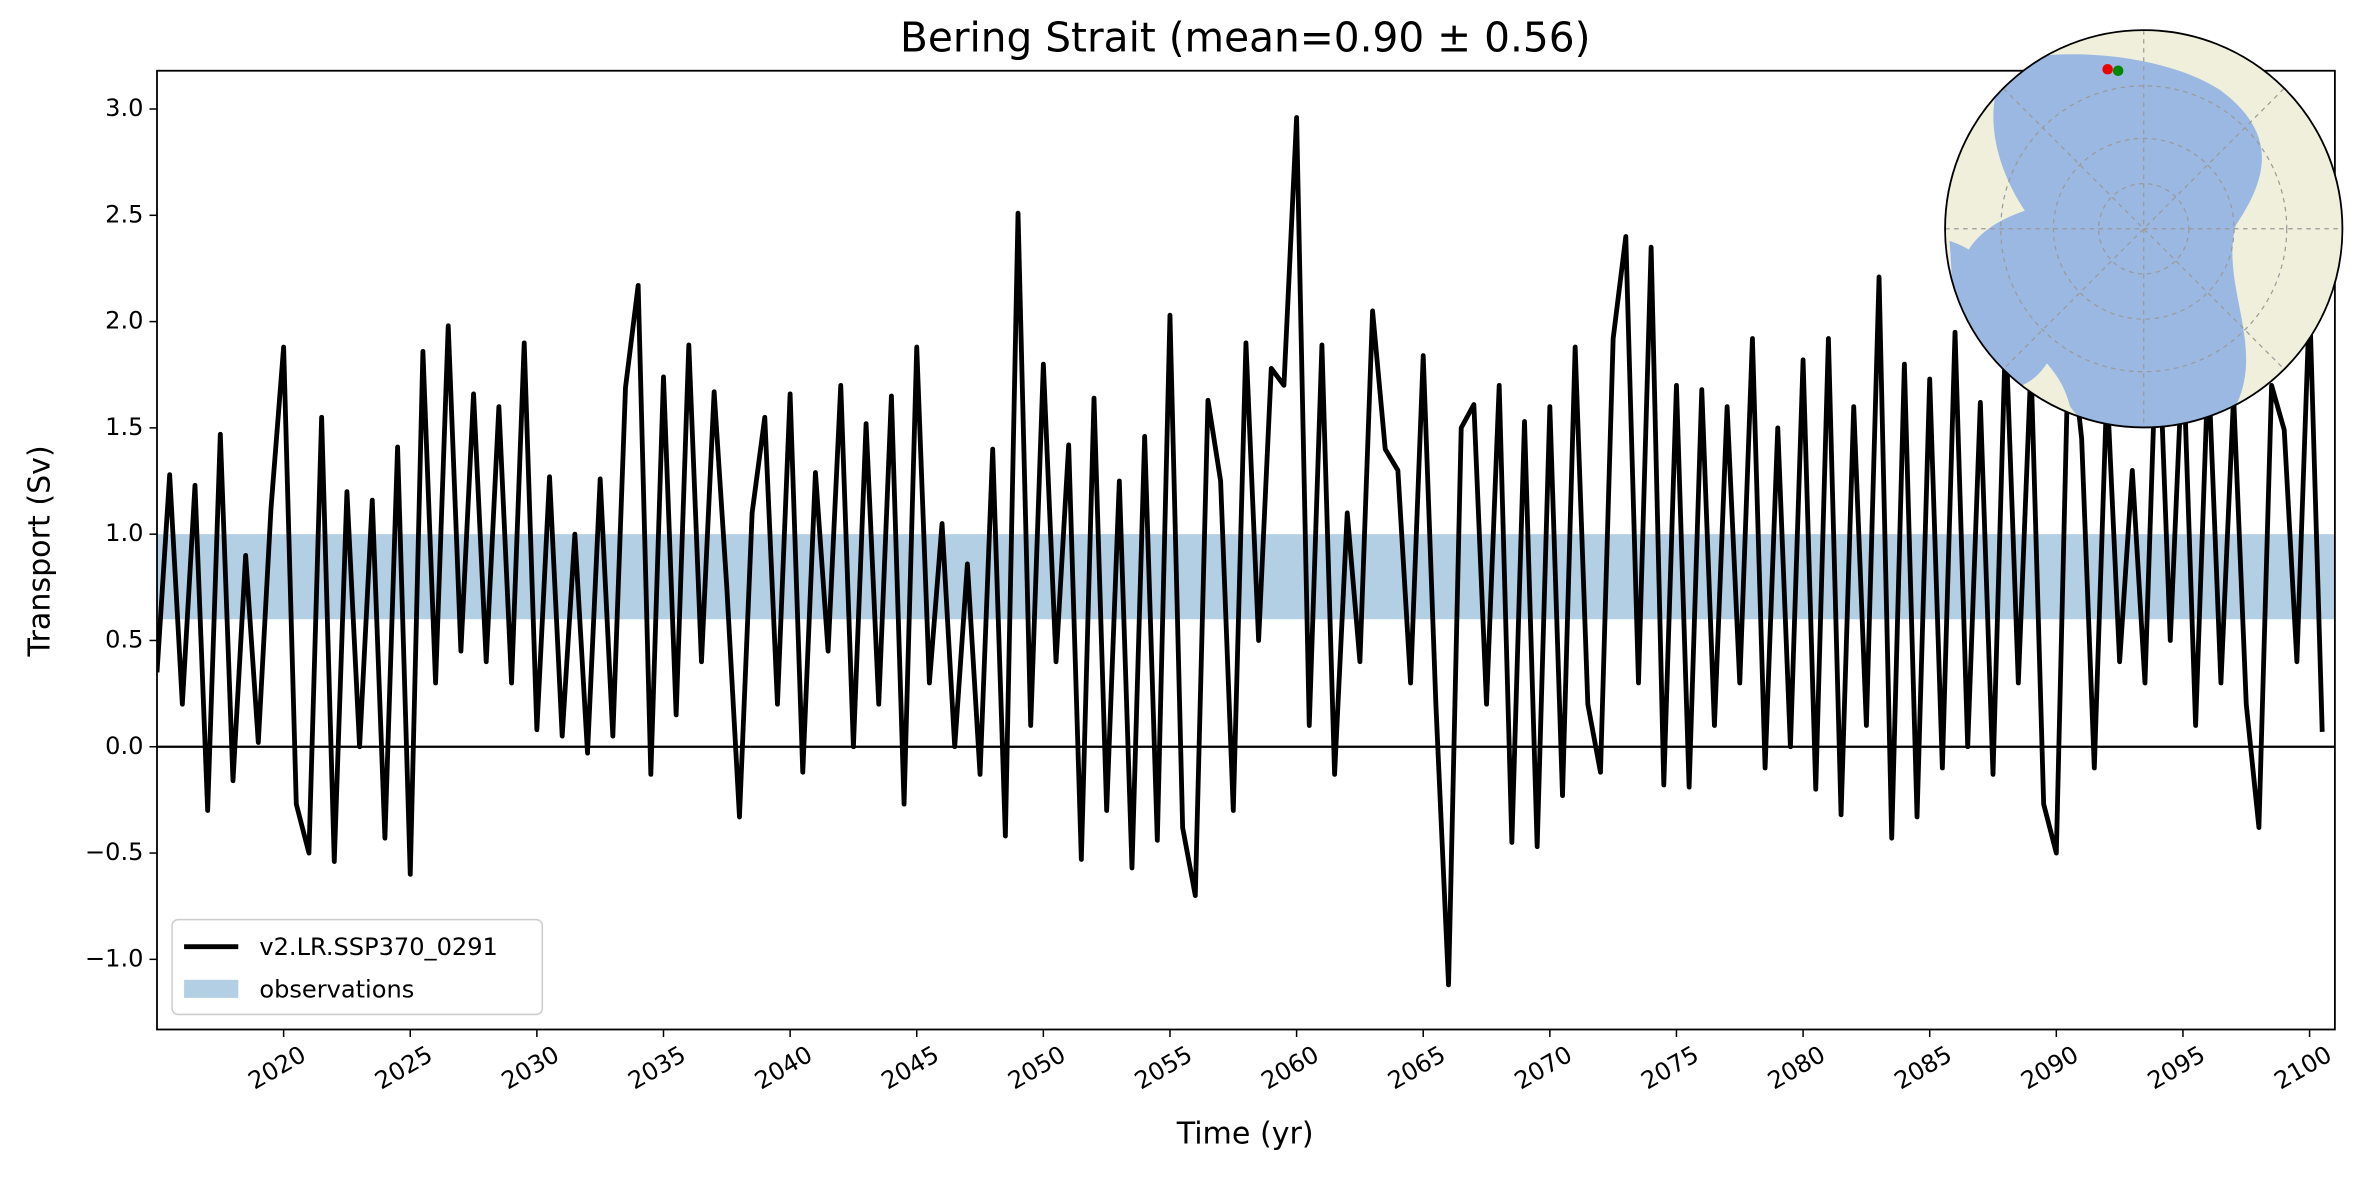 Image resolution: width=2376 pixels, height=1180 pixels. I want to click on y-tick-label: 0.0, so click(124, 746).